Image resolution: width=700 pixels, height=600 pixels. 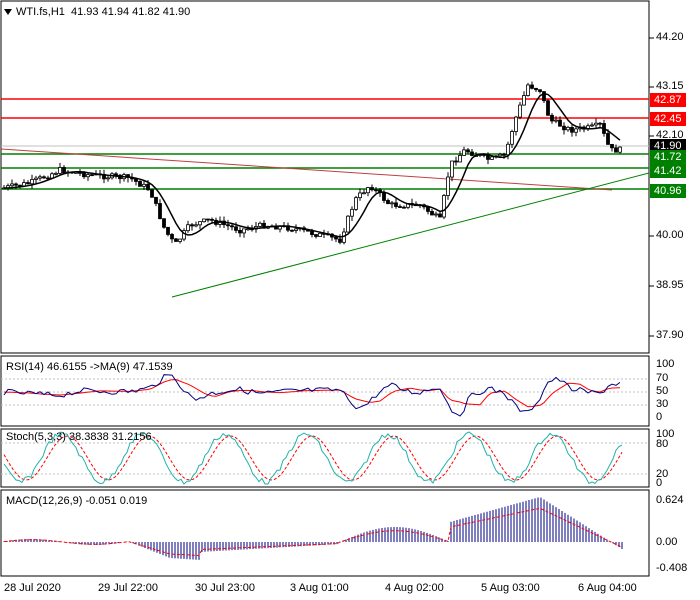 What do you see at coordinates (103, 12) in the screenshot?
I see `symbol-title: WTI.fs,H1 41.93 41.94 41.82 41.90` at bounding box center [103, 12].